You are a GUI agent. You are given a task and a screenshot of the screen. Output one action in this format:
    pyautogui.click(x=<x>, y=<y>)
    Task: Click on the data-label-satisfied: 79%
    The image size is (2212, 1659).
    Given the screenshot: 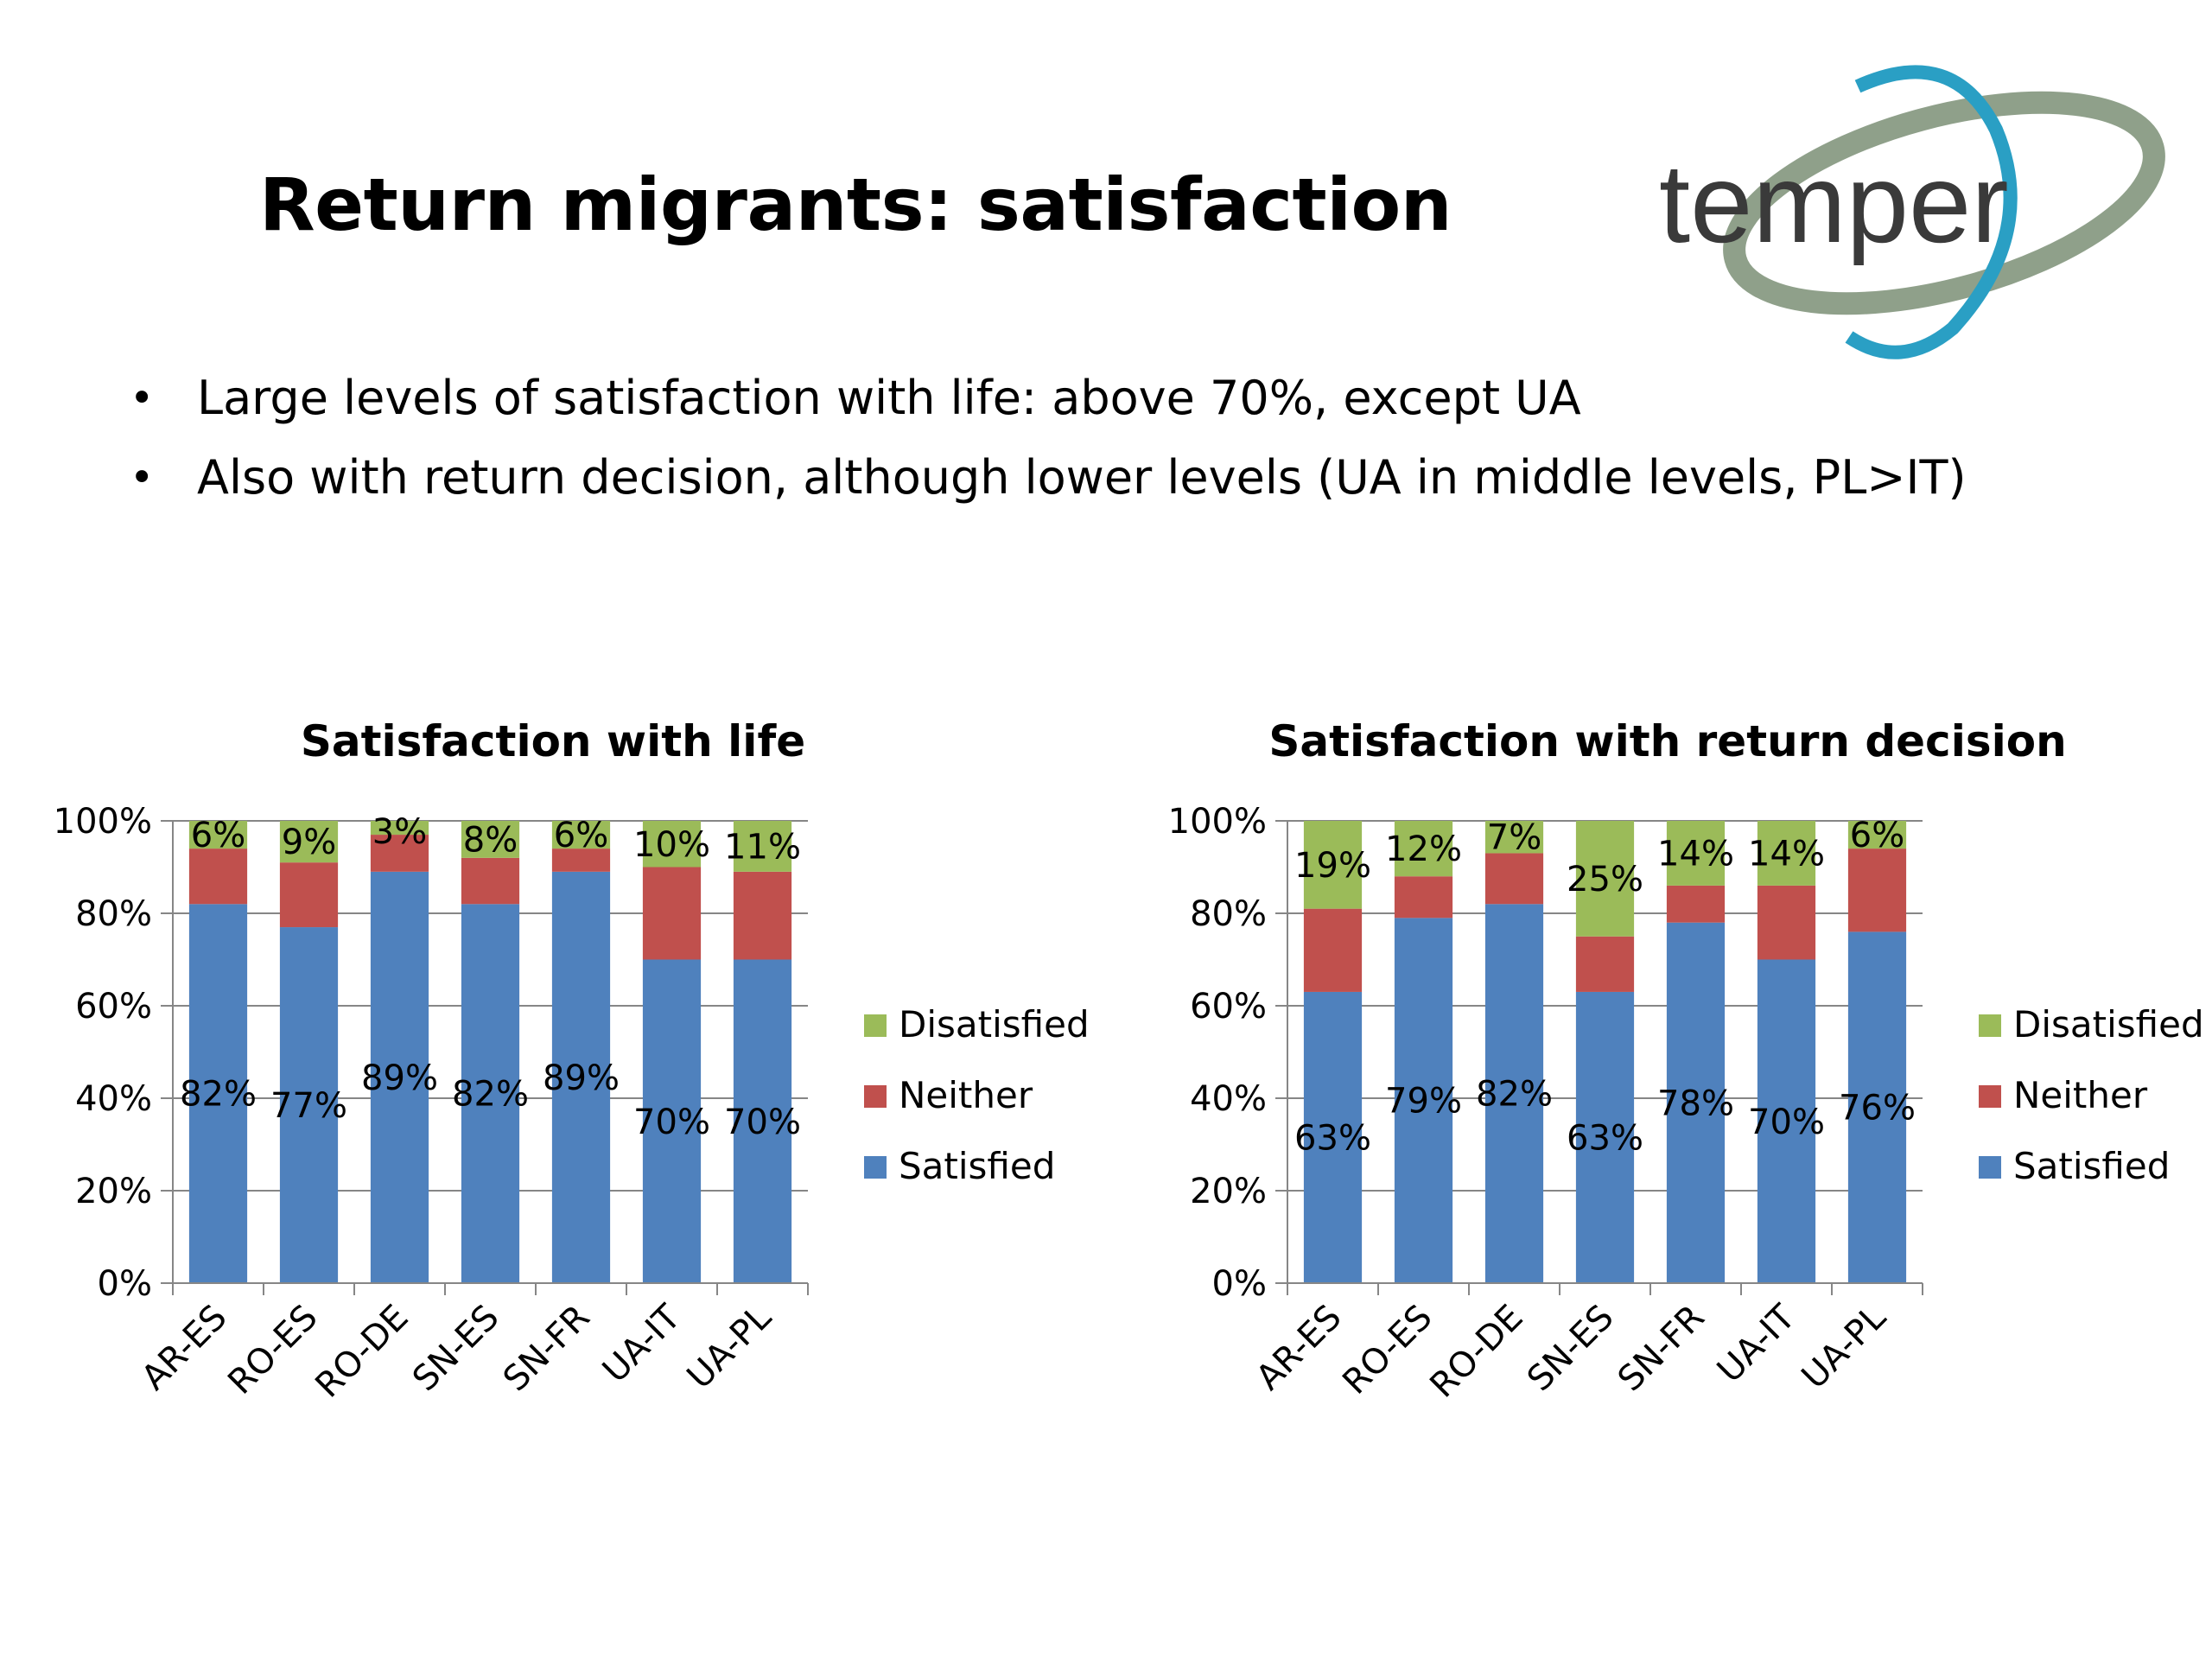 What is the action you would take?
    pyautogui.click(x=1423, y=1102)
    